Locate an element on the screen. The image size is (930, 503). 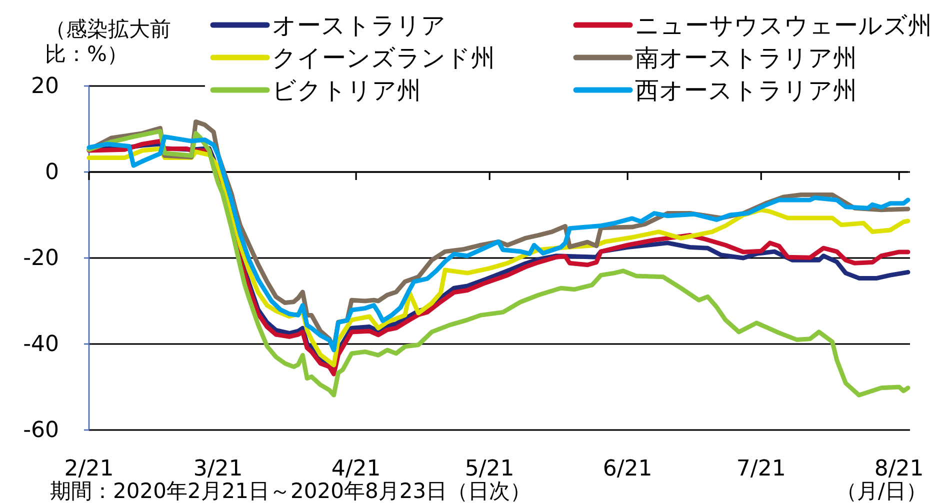
legend-label: オーストラリア is located at coordinates (359, 25).